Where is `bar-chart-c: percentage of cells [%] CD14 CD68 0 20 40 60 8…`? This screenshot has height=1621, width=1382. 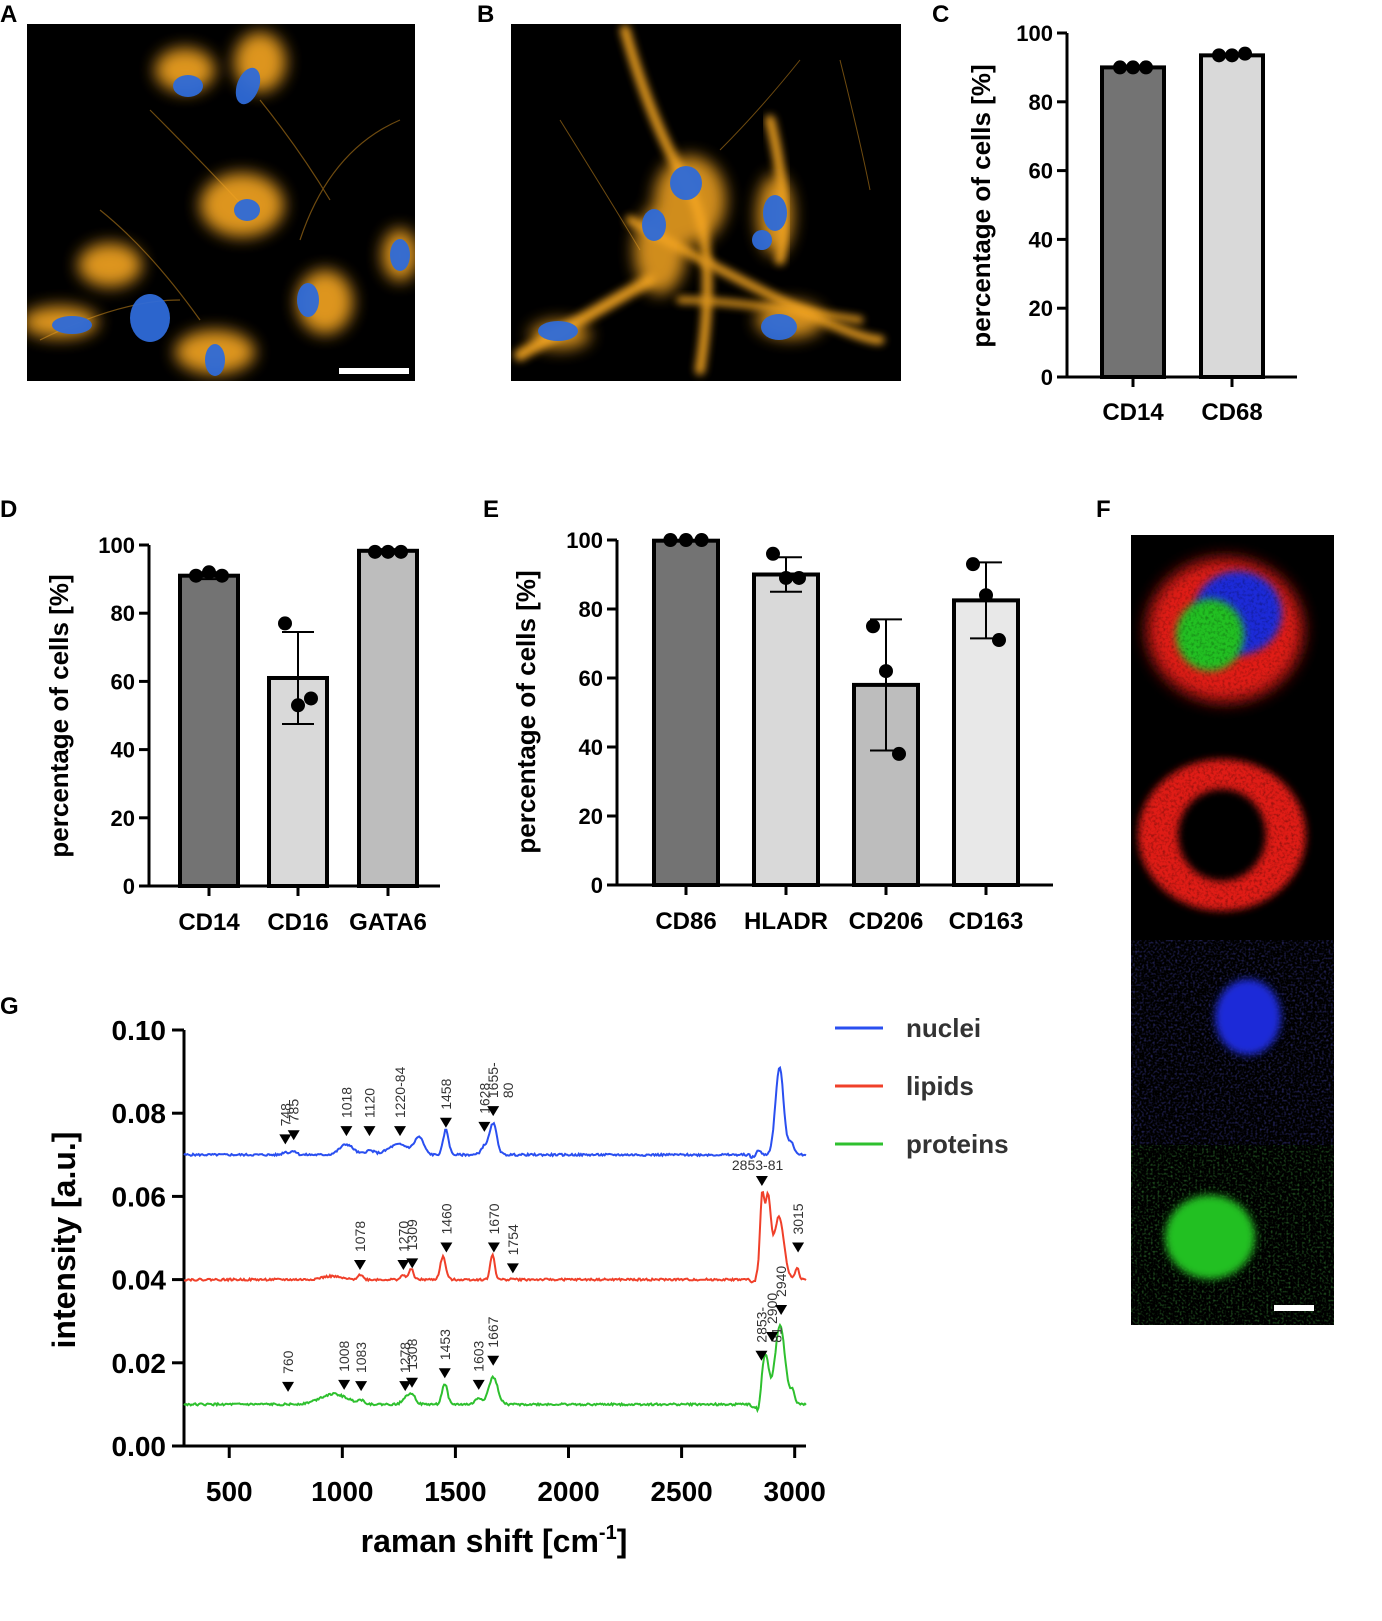 bar-chart-c: percentage of cells [%] CD14 CD68 0 20 40 60 8… is located at coordinates (1131, 223).